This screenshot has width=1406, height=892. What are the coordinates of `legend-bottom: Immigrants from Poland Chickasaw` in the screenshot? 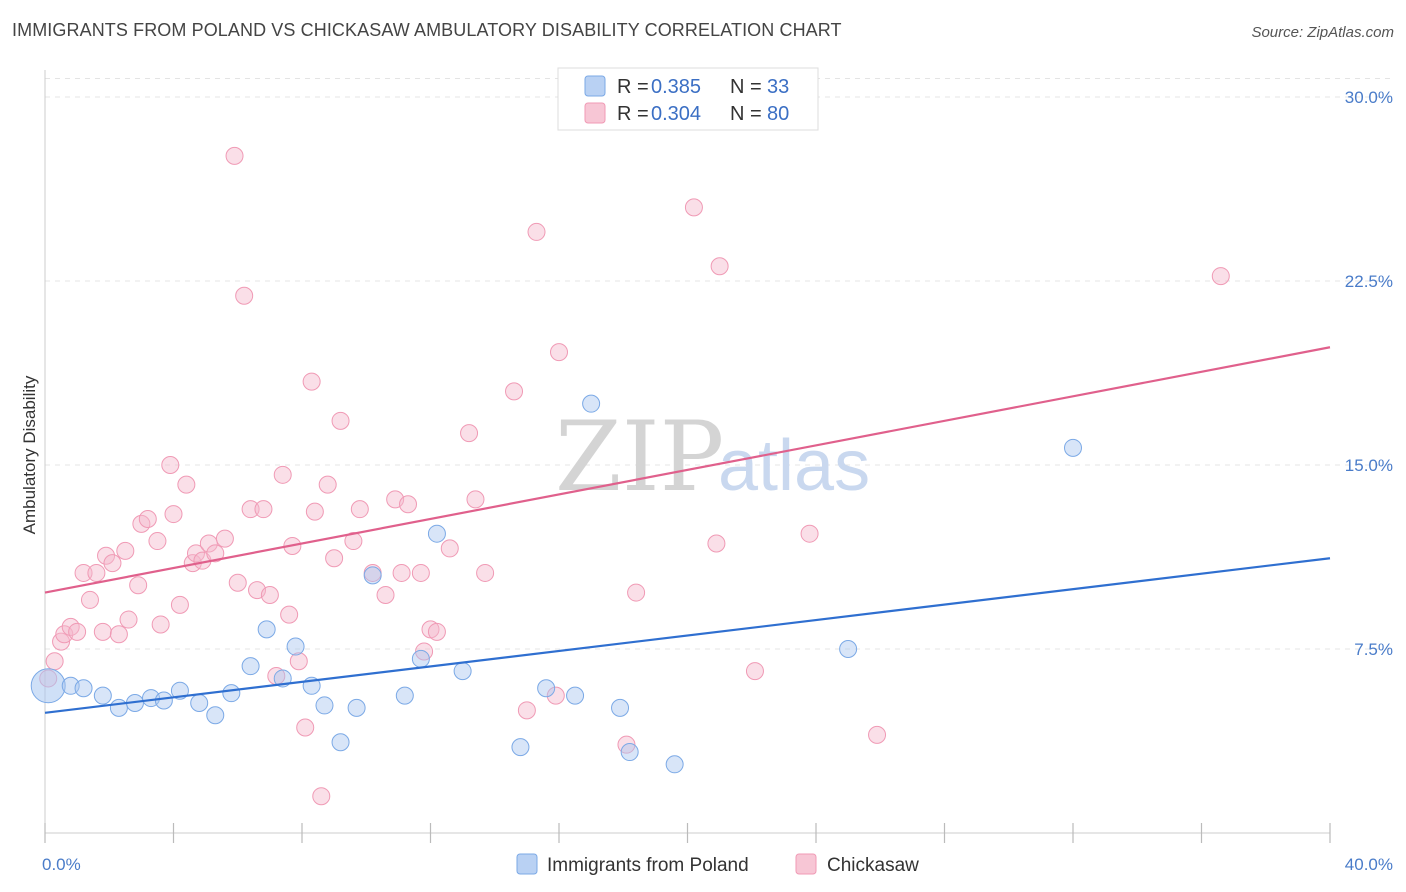 It's located at (717, 864).